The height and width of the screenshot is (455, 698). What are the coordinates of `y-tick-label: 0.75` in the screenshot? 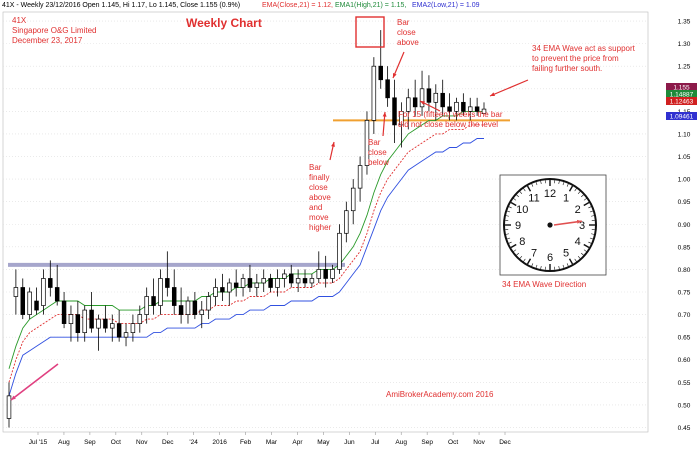 It's located at (684, 293).